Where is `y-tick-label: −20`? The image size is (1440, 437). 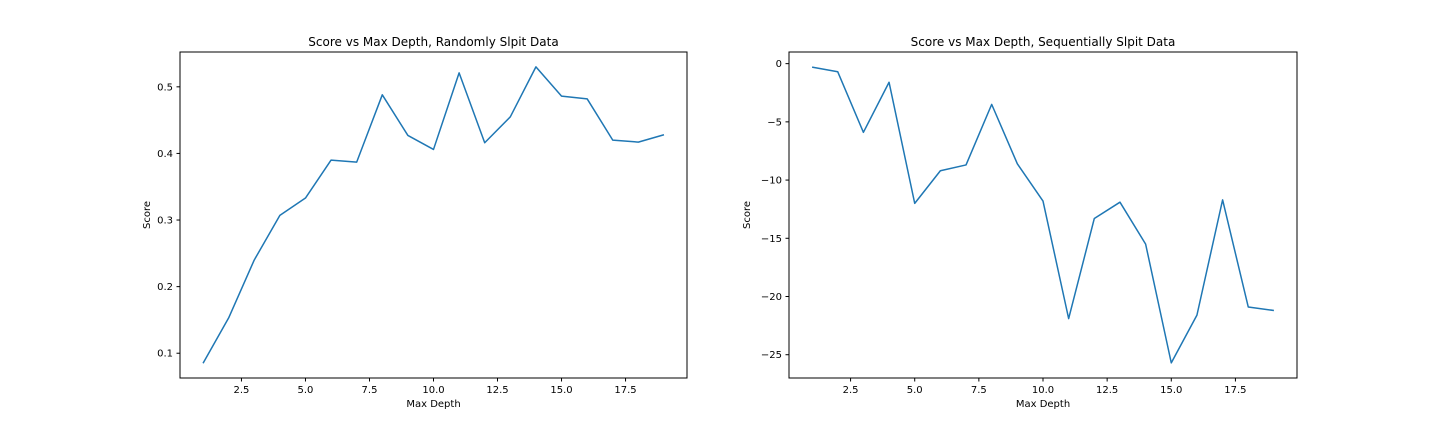
y-tick-label: −20 is located at coordinates (771, 297).